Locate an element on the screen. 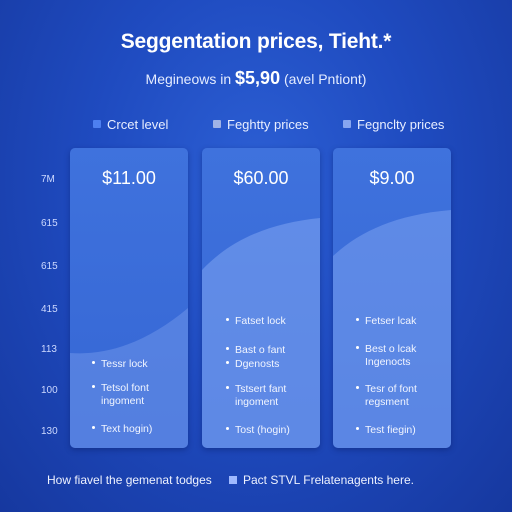  panel-3-item-1: Fetser lcak is located at coordinates (386, 321).